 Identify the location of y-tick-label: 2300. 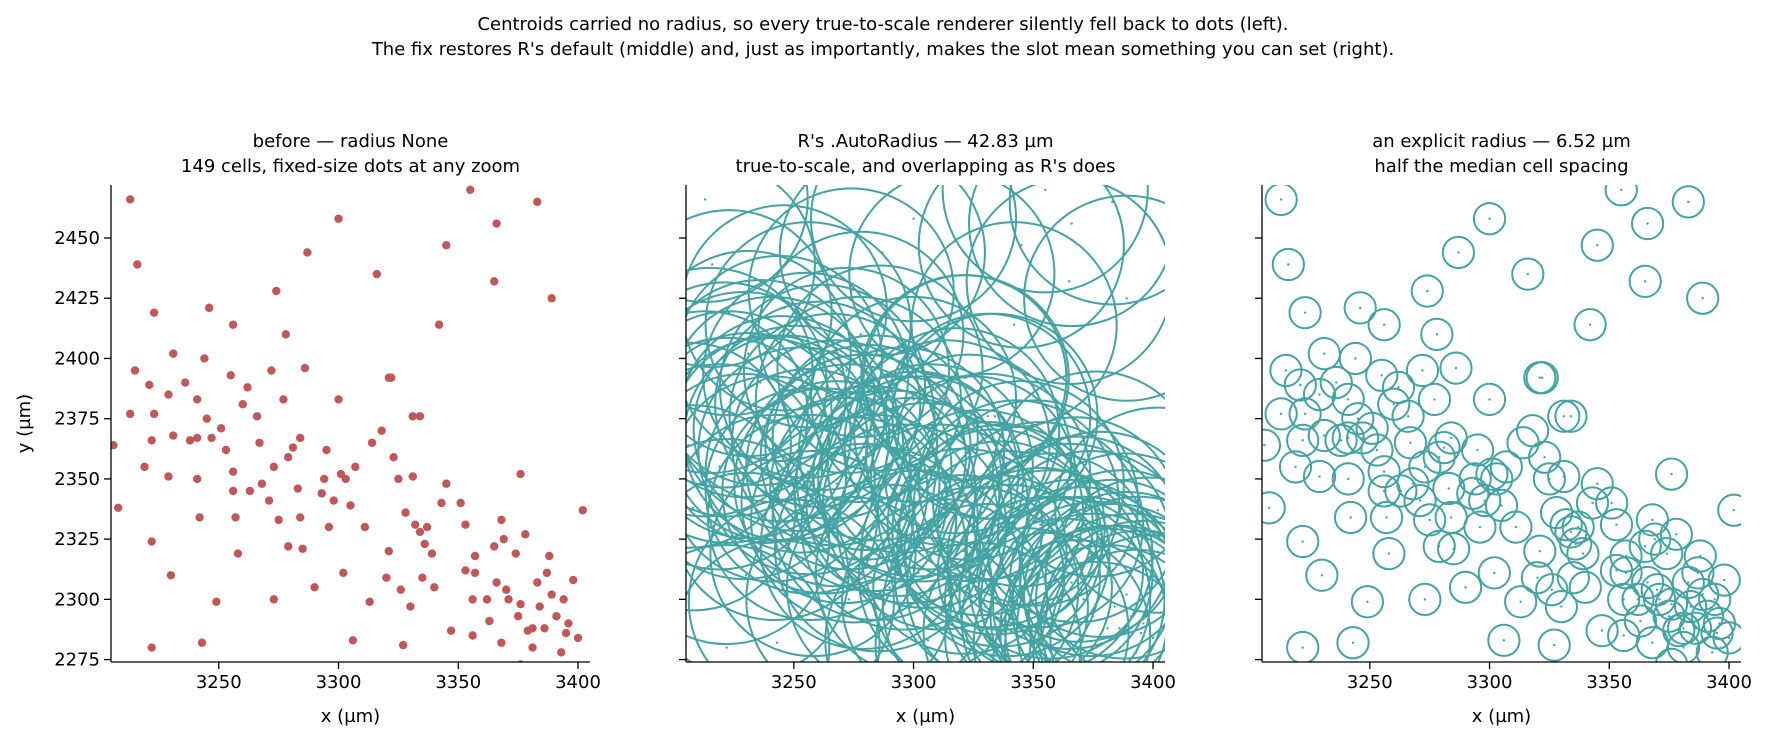
(77, 599).